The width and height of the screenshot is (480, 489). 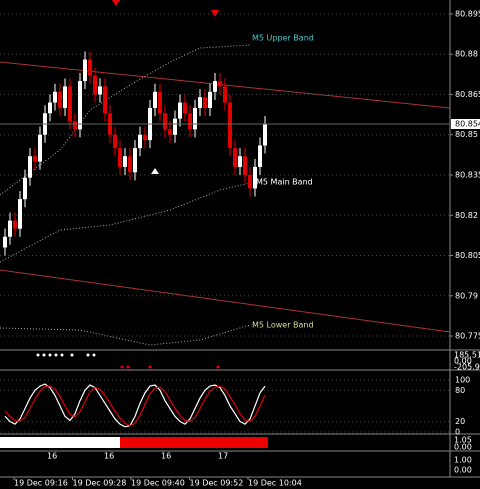 I want to click on x-tick-label: 19 Dec 09:28, so click(x=100, y=483).